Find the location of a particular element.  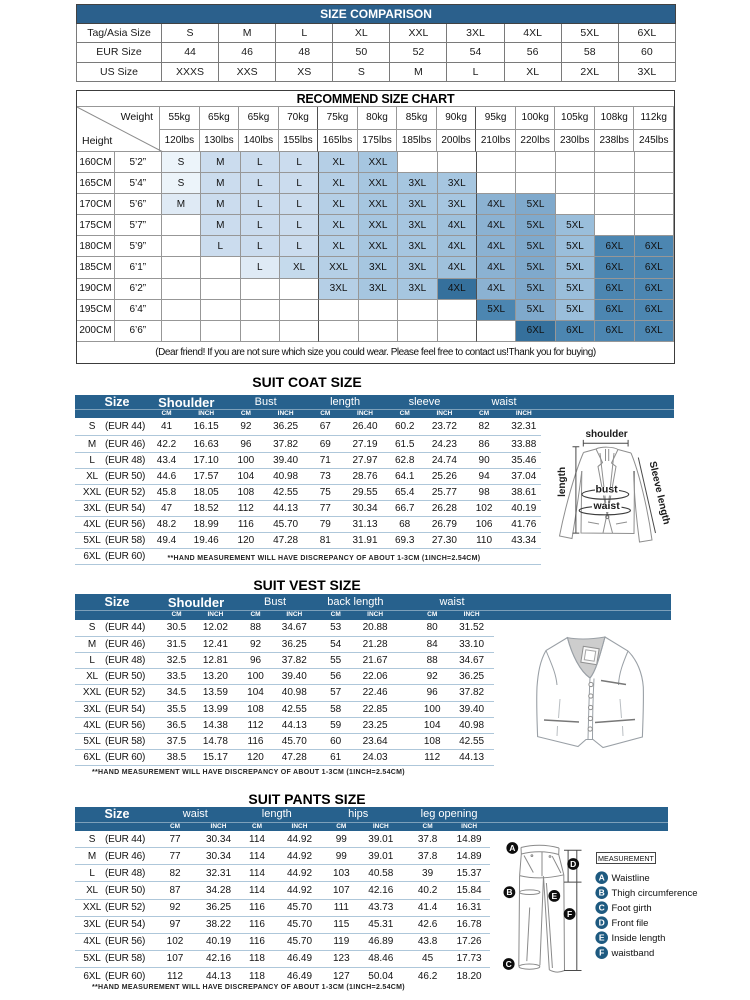

svg-text: length is located at coordinates (562, 482).